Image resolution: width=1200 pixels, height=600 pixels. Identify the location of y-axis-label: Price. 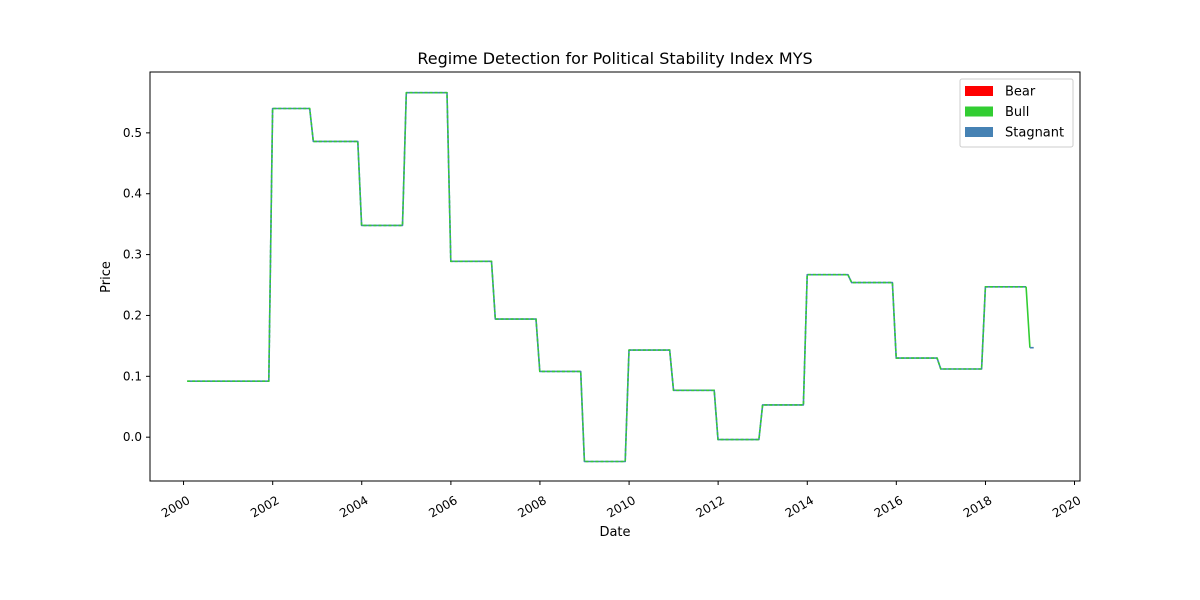
(106, 277).